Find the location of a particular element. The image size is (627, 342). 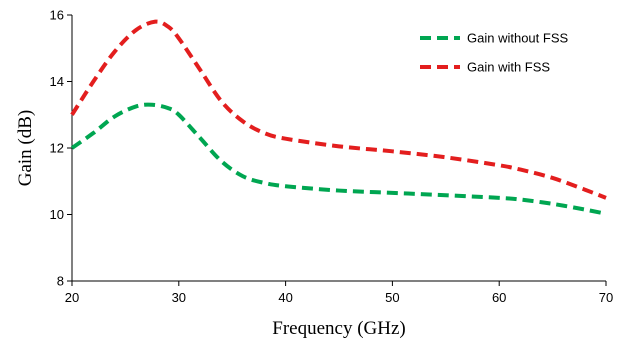

x-tick-label: 20 is located at coordinates (72, 297).